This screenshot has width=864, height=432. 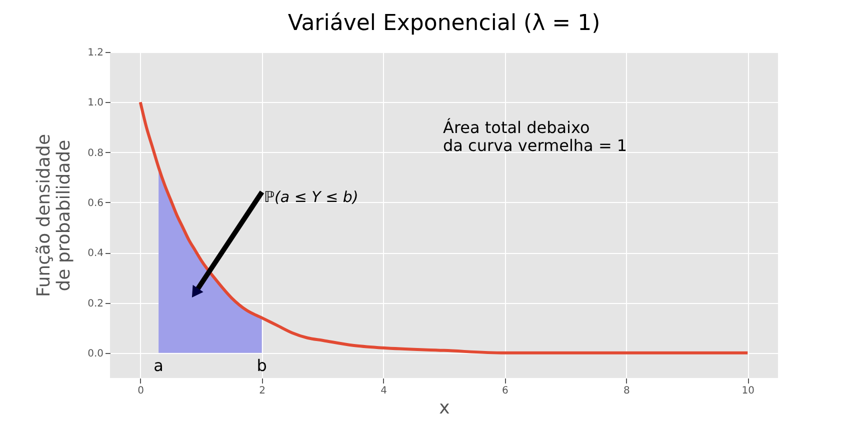 I want to click on x-tick-label: 0, so click(x=141, y=391).